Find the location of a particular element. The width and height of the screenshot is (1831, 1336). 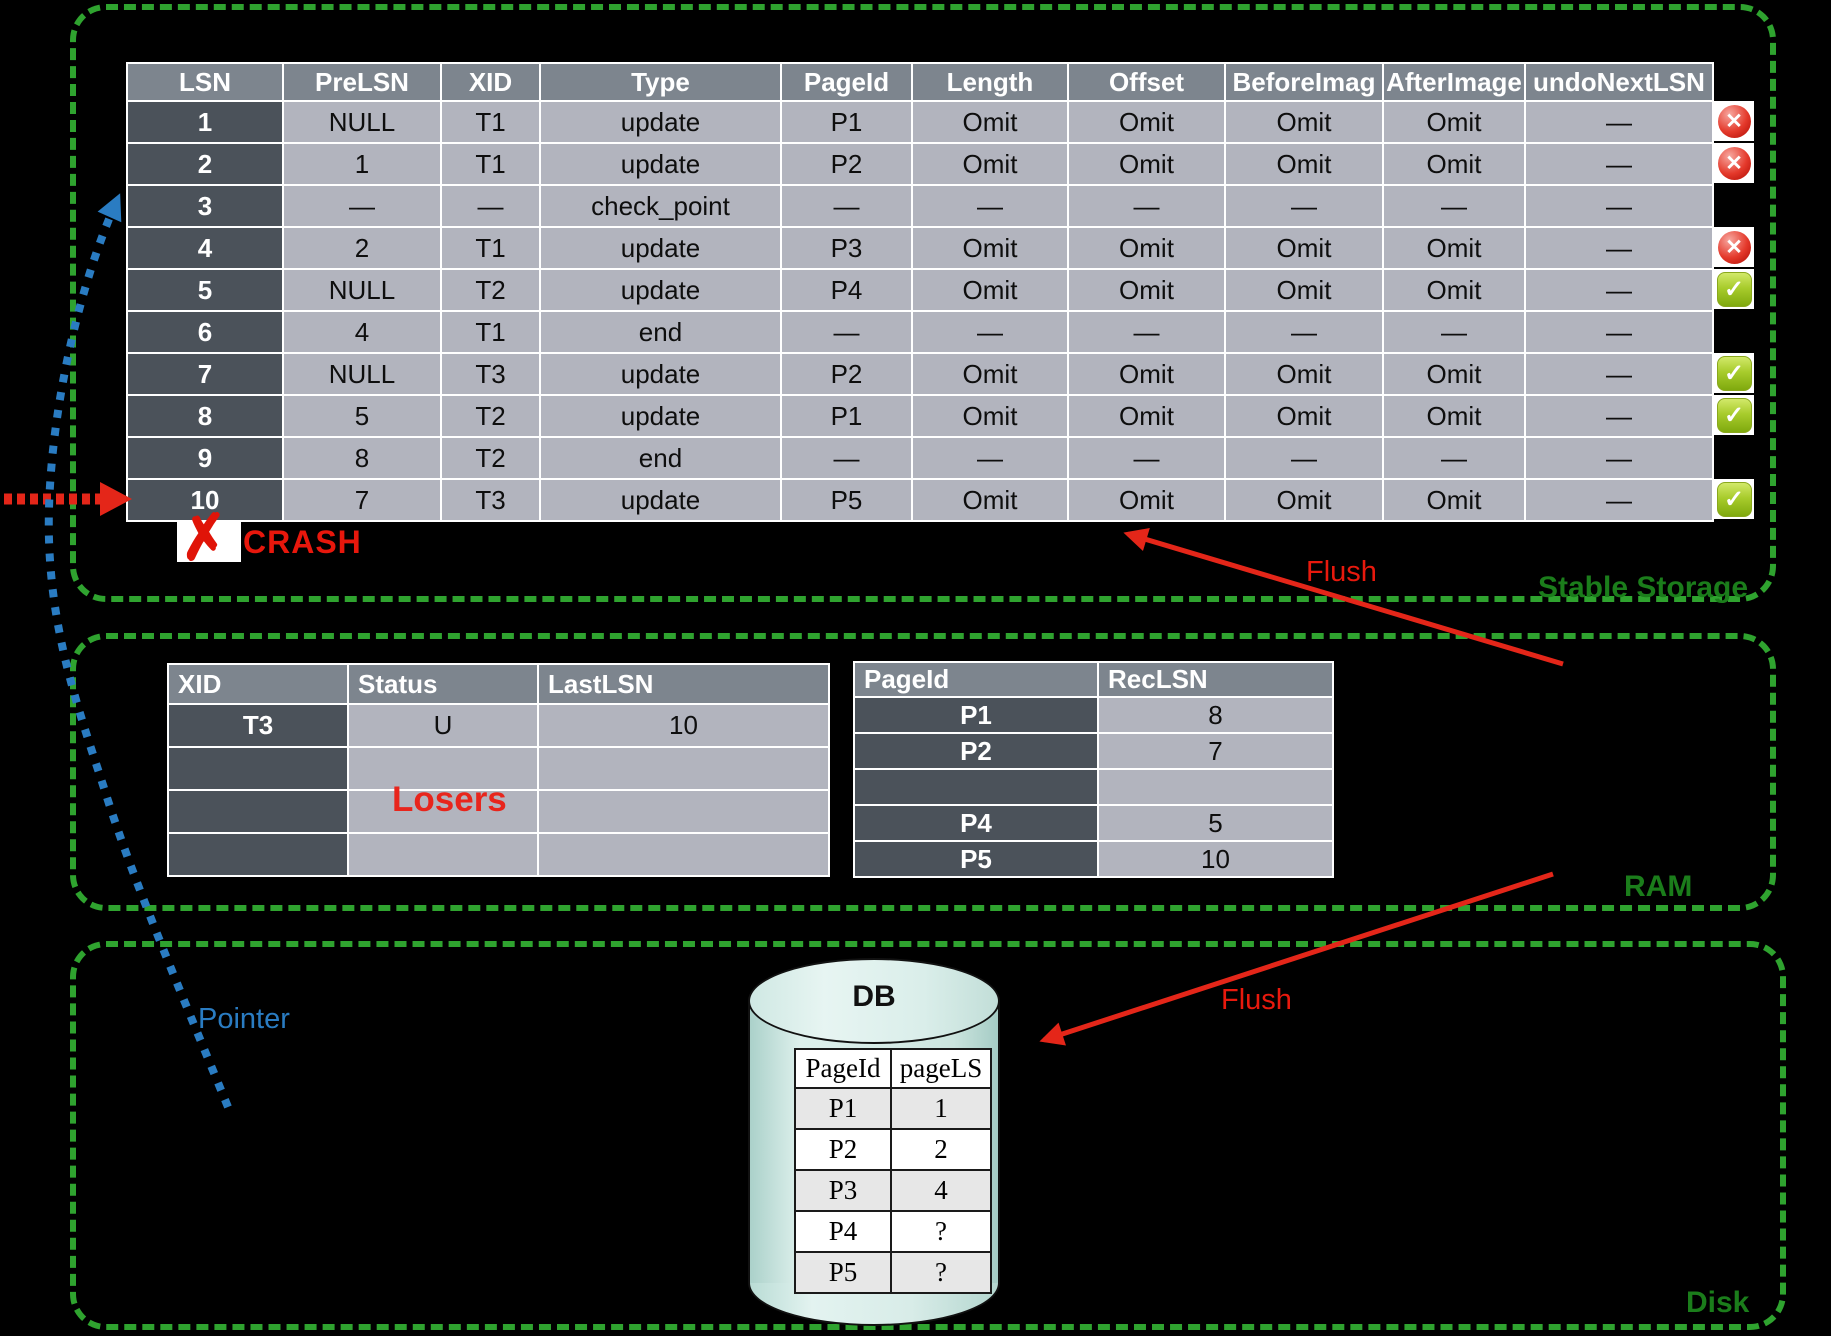

crash-x-box: ✗ is located at coordinates (208, 537).